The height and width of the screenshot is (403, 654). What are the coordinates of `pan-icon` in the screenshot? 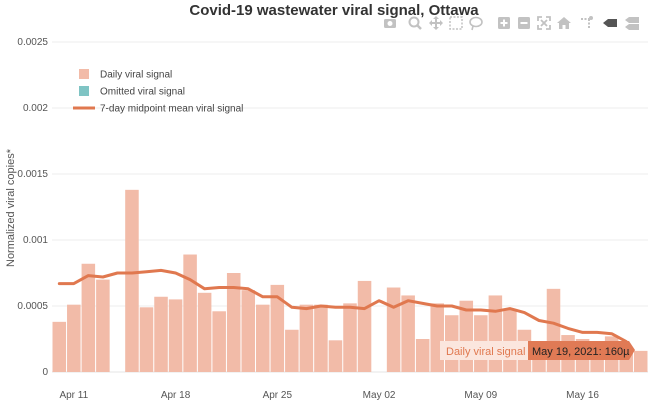 It's located at (436, 23).